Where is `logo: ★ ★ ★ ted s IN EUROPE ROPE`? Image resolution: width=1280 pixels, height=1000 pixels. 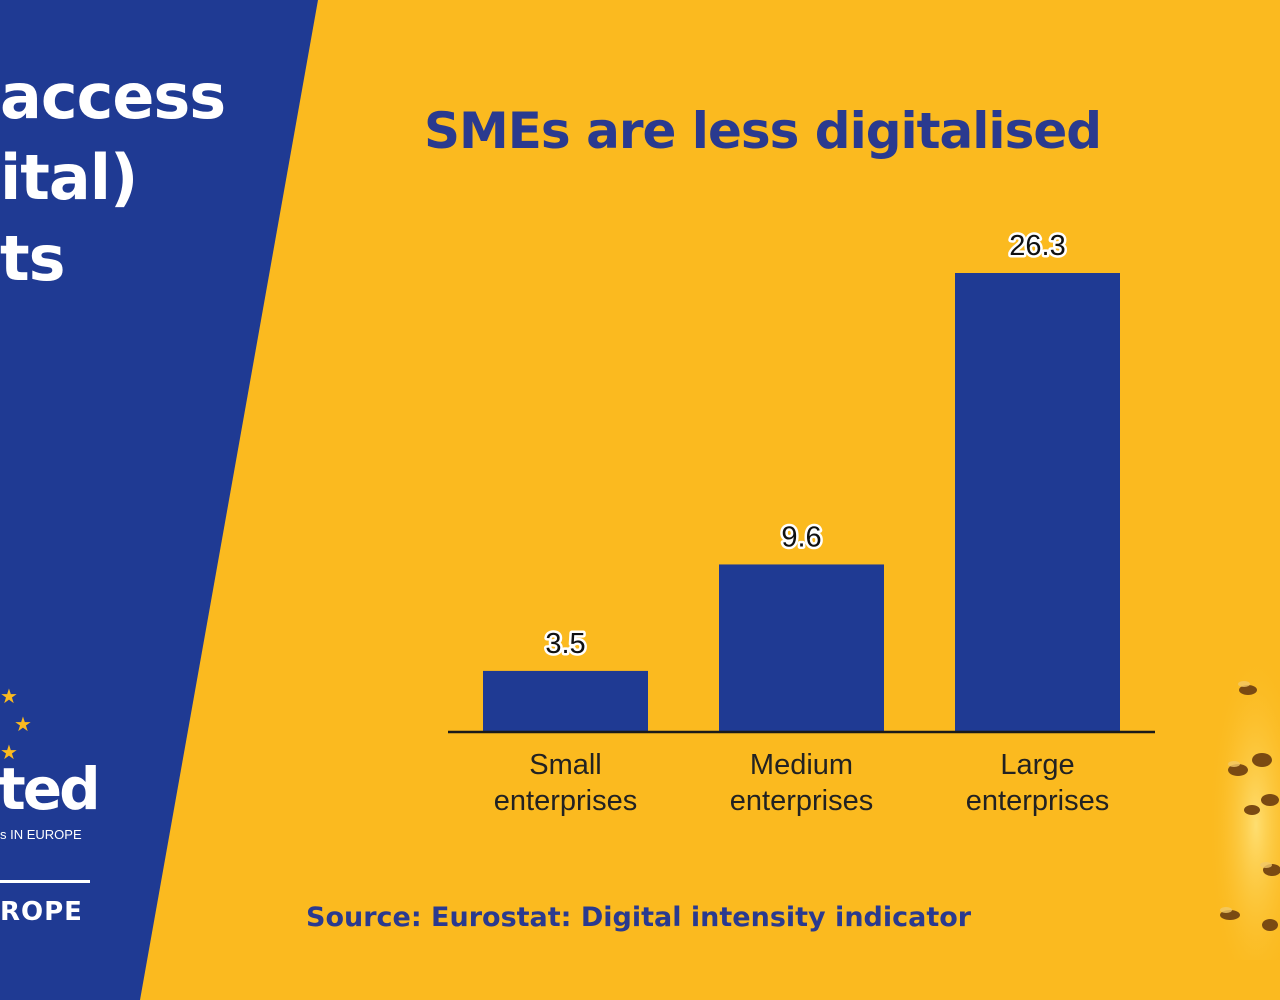 logo: ★ ★ ★ ted s IN EUROPE ROPE is located at coordinates (50, 810).